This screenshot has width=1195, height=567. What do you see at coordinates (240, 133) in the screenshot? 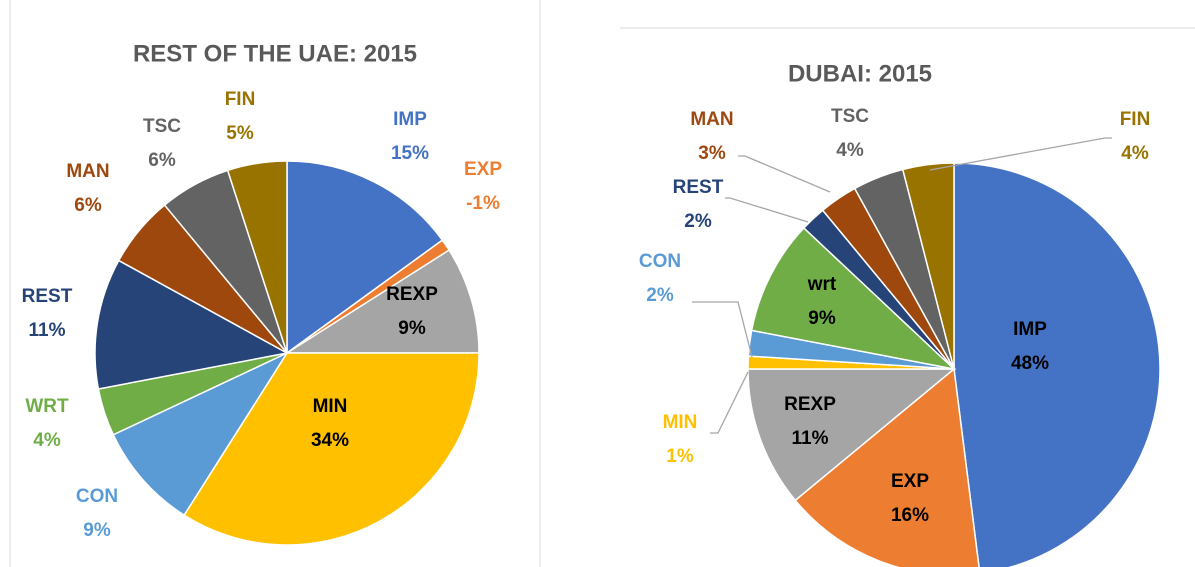
I see `slice-value-label: 5%` at bounding box center [240, 133].